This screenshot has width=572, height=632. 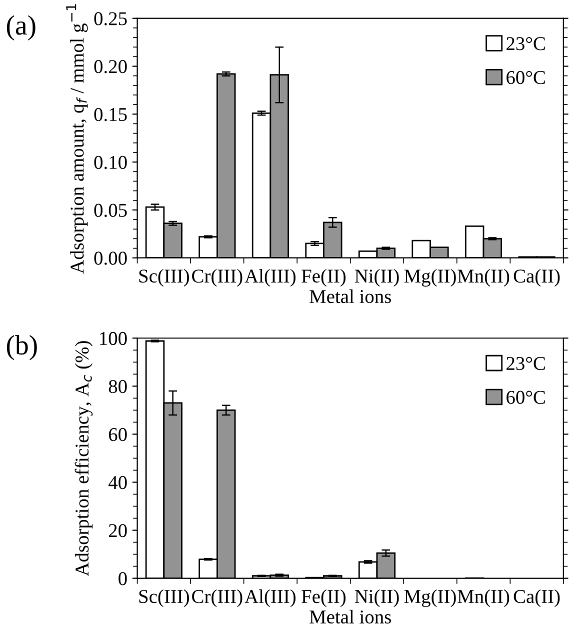 What do you see at coordinates (83, 458) in the screenshot?
I see `y-axis-title: Adsorption efficiency, A$_{c}$ (%)` at bounding box center [83, 458].